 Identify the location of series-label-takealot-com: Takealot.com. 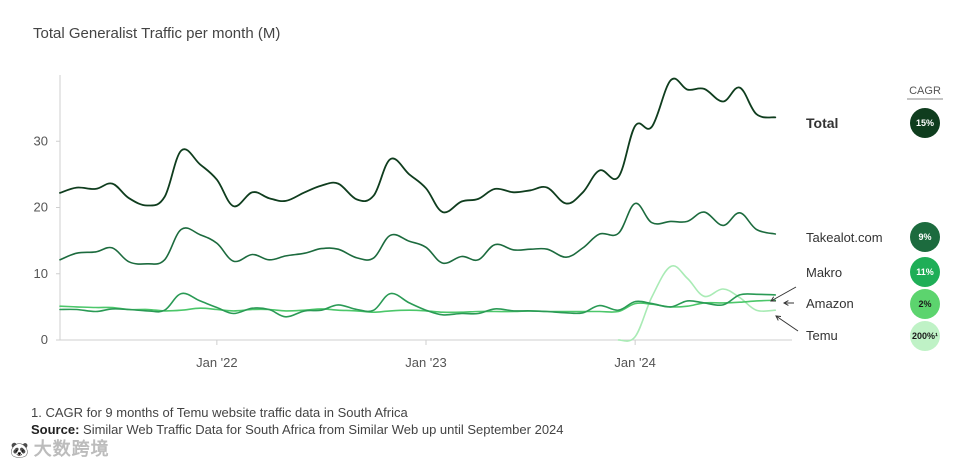
(844, 237).